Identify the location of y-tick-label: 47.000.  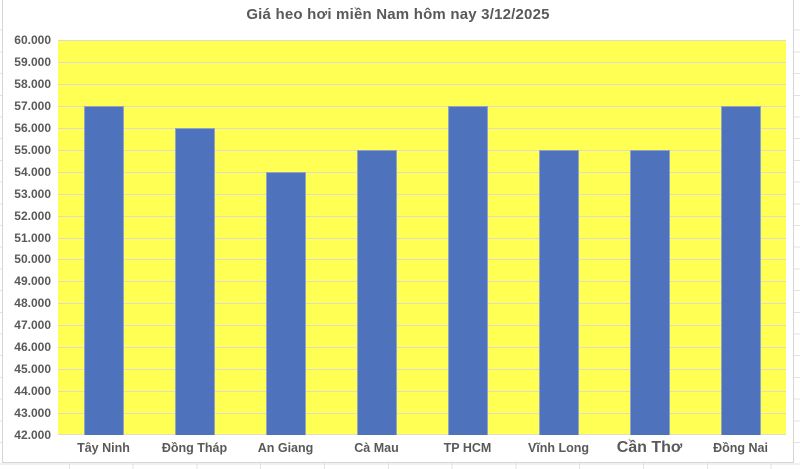
(32, 325).